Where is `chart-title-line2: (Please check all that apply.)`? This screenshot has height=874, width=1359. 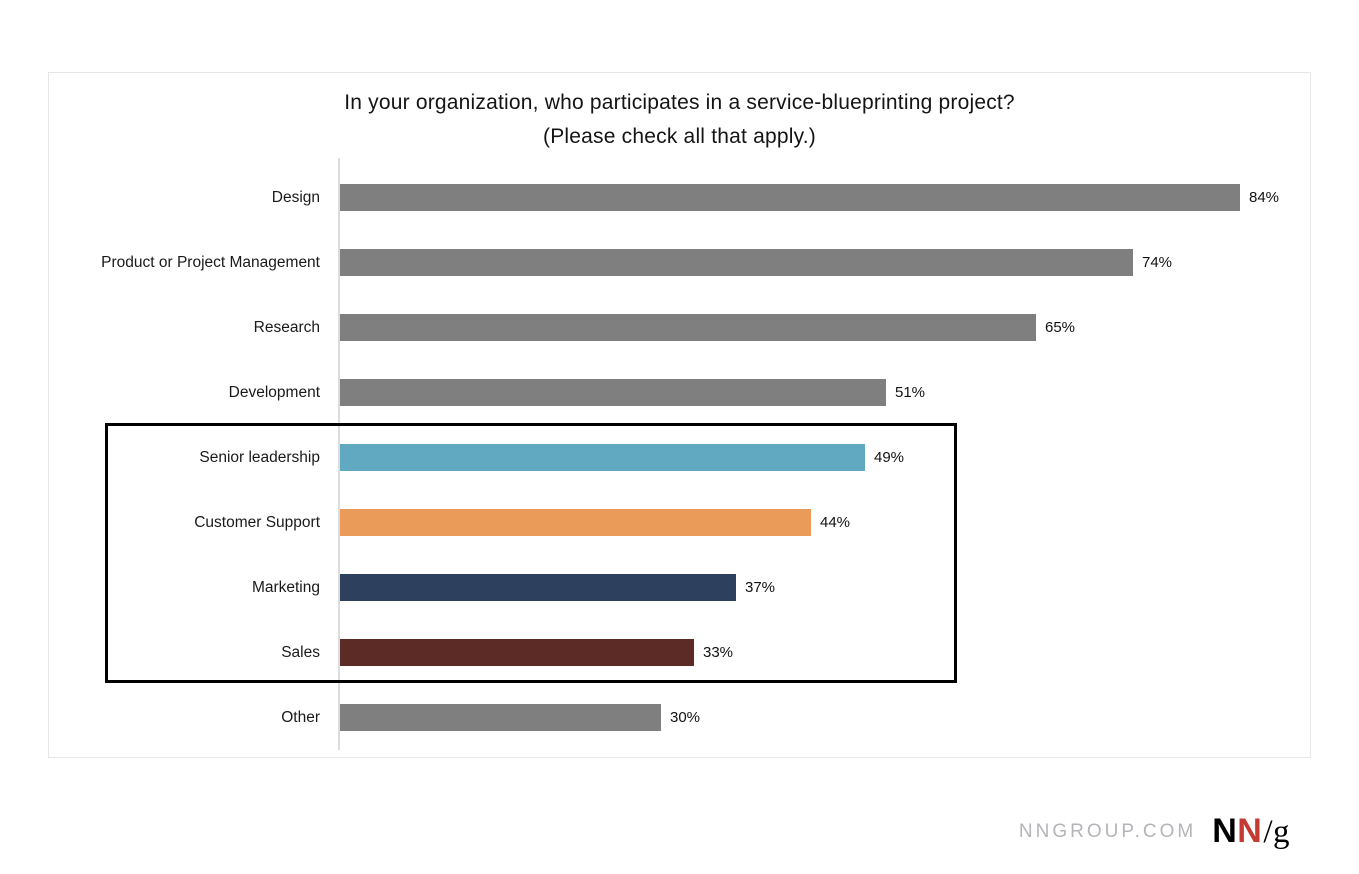
chart-title-line2: (Please check all that apply.) is located at coordinates (679, 136).